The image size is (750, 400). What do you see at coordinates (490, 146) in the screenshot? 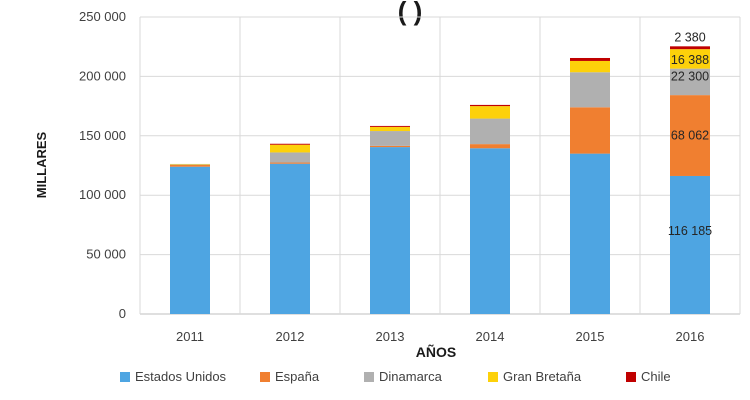
I see `bar-españa-2014` at bounding box center [490, 146].